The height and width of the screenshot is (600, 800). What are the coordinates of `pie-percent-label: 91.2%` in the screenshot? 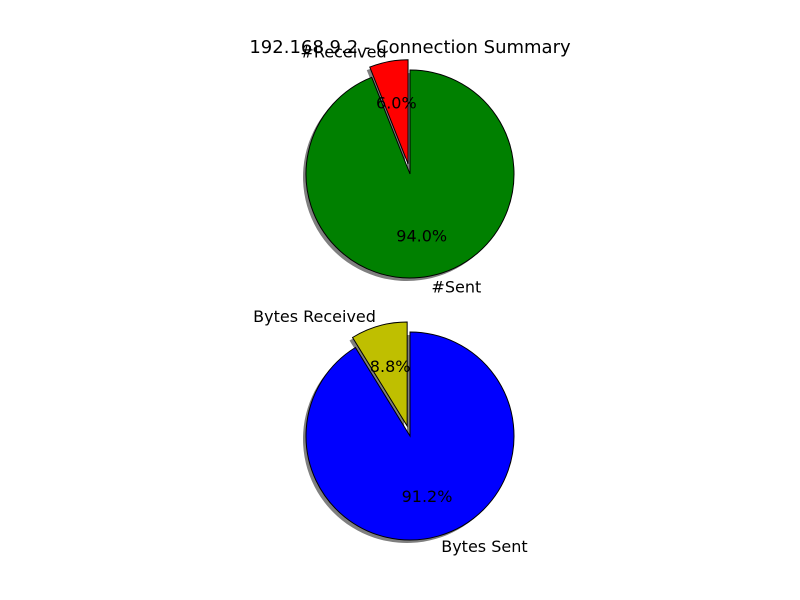 It's located at (427, 496).